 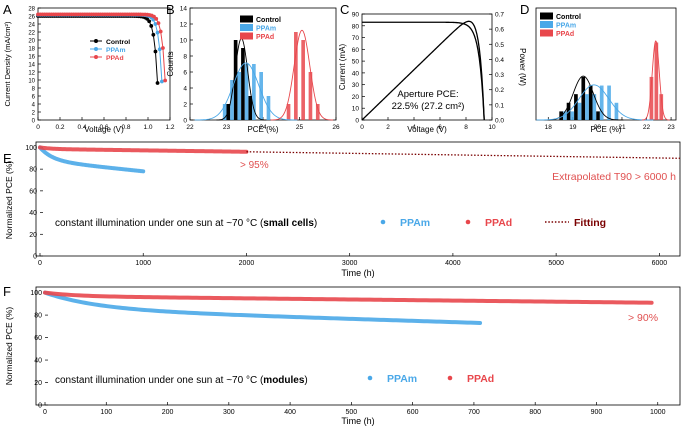 I want to click on panel-f-ytick-label: 80, so click(x=38, y=316).